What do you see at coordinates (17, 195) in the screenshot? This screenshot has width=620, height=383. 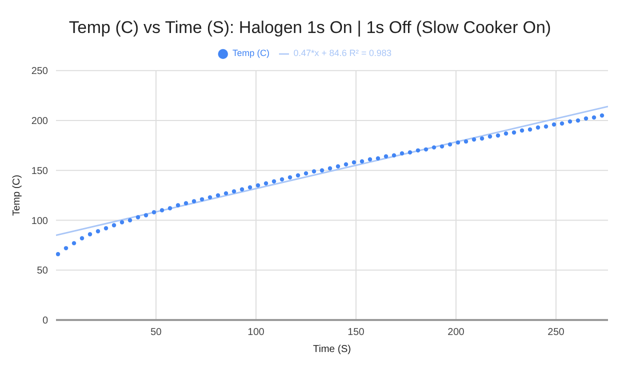 I see `y-axis-title: Temp (C)` at bounding box center [17, 195].